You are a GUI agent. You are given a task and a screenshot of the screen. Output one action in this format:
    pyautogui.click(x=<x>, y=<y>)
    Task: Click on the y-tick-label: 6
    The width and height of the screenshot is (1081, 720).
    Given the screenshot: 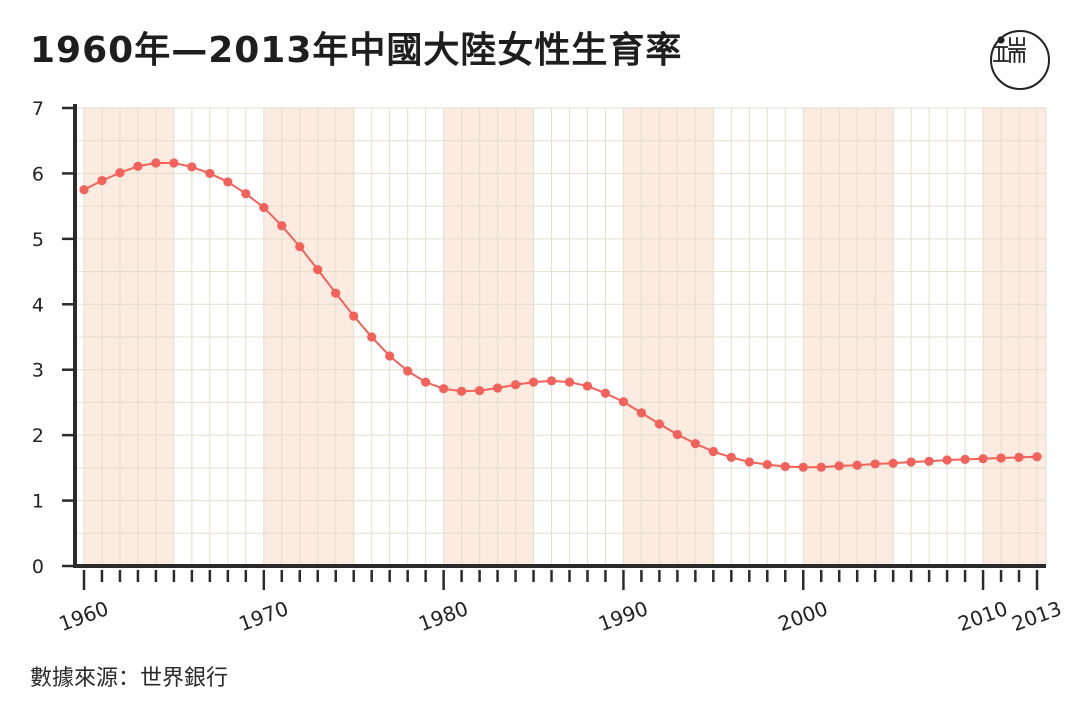 What is the action you would take?
    pyautogui.click(x=38, y=174)
    